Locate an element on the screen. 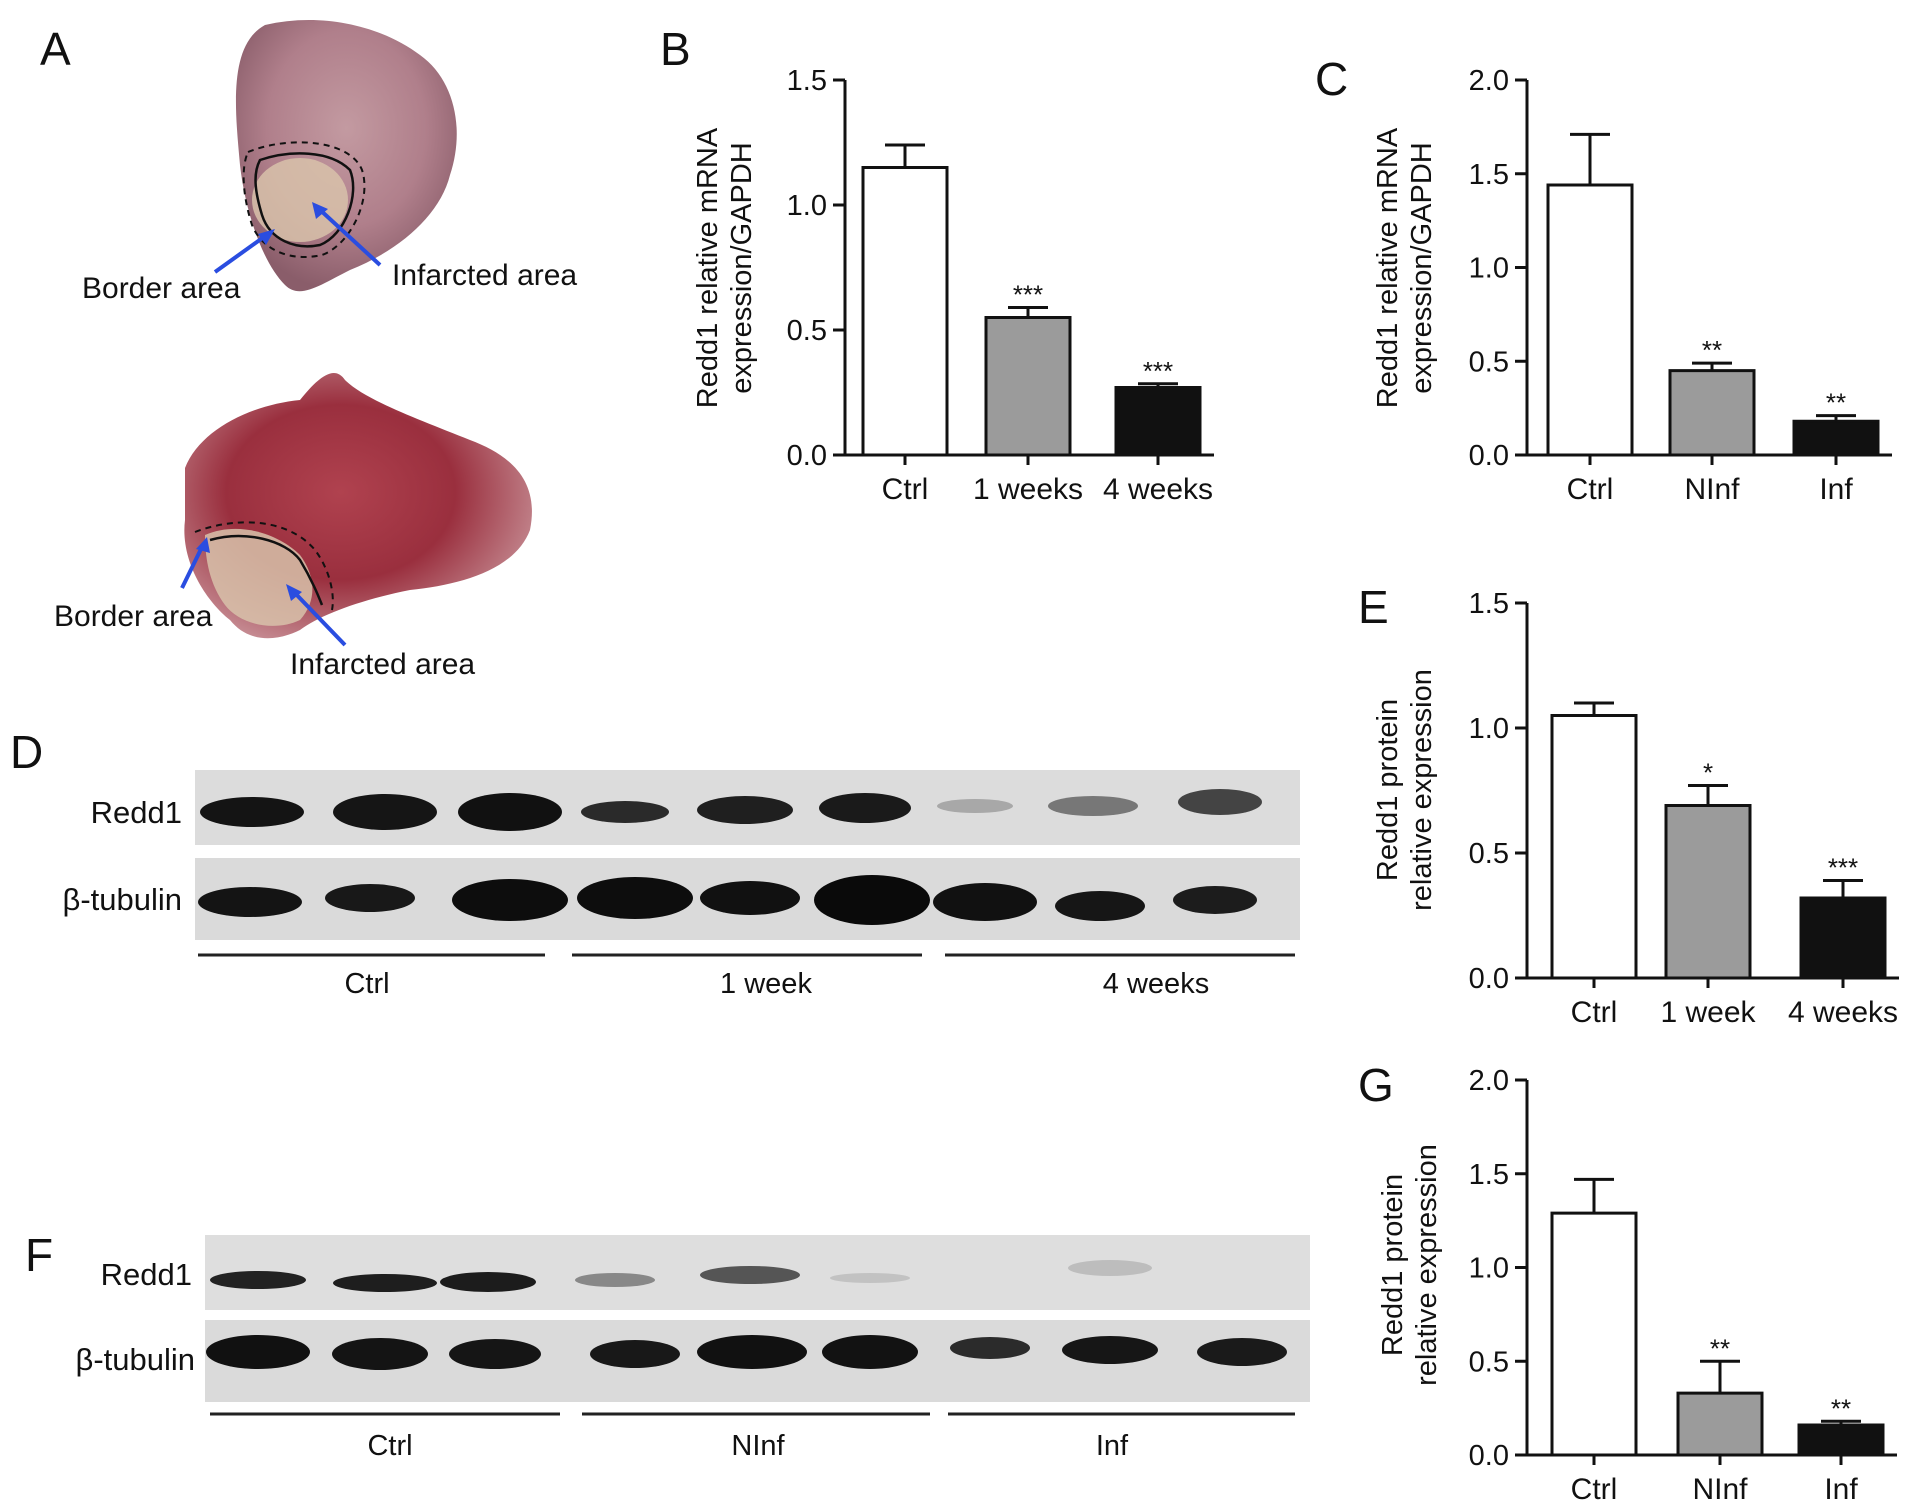  infarcted-area-label-bottom: Infarcted area is located at coordinates (383, 664).